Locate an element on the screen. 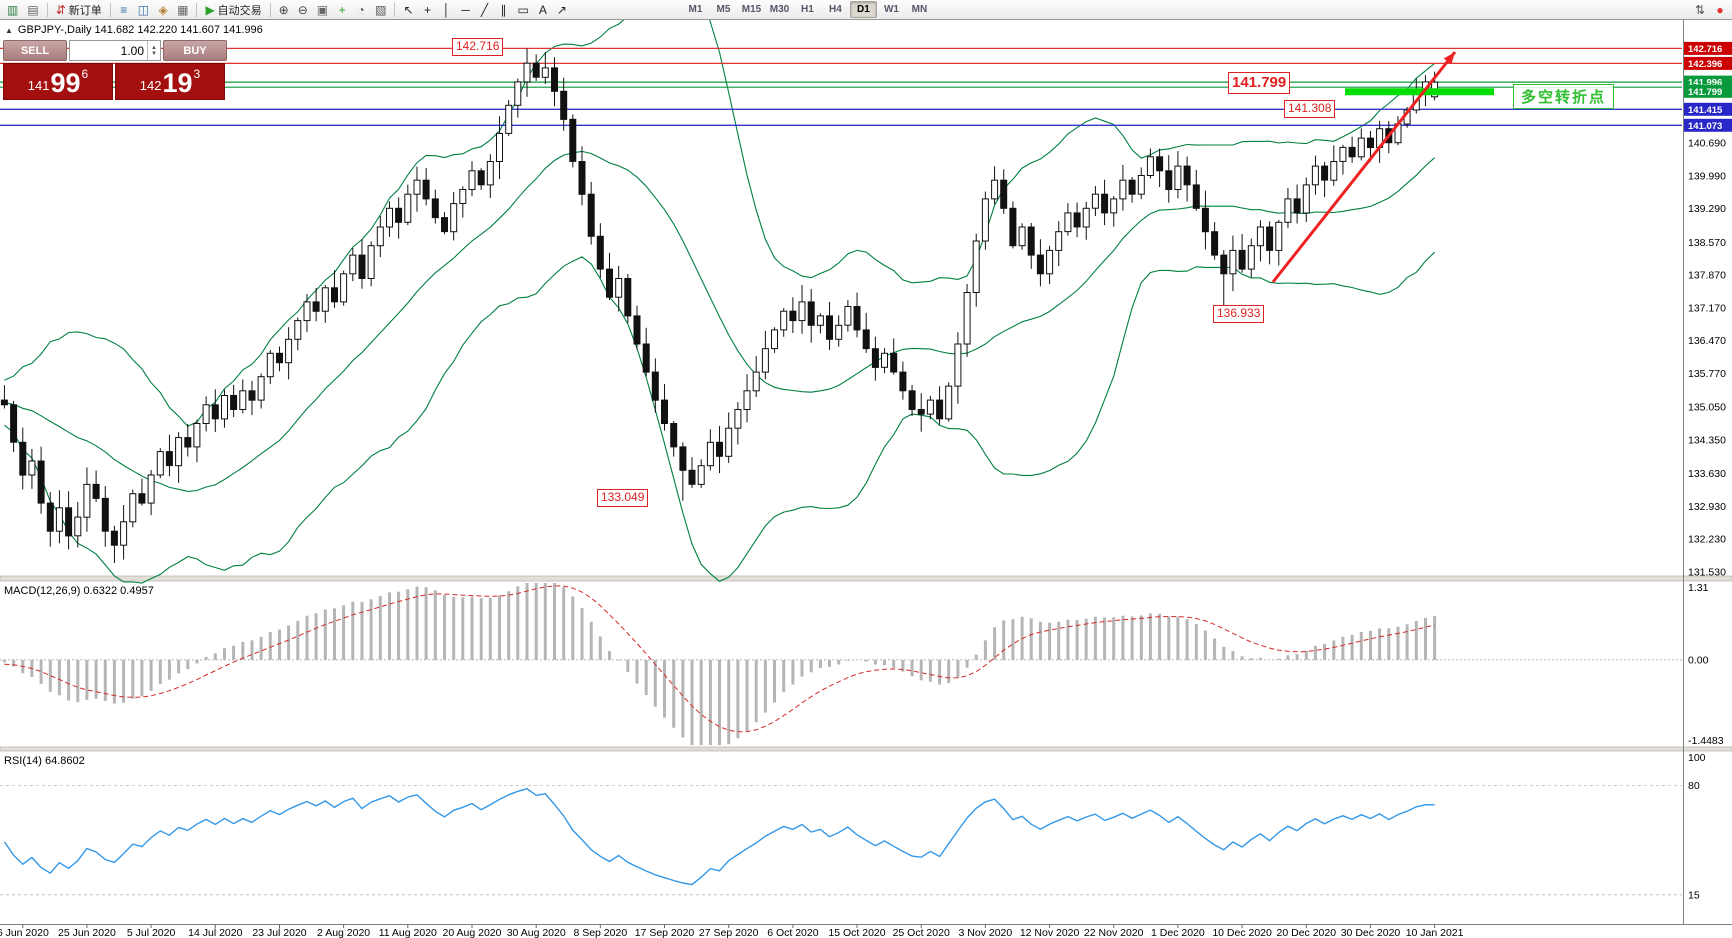 The image size is (1732, 938). toolbar-horizontal-line-icon: ─ is located at coordinates (466, 9).